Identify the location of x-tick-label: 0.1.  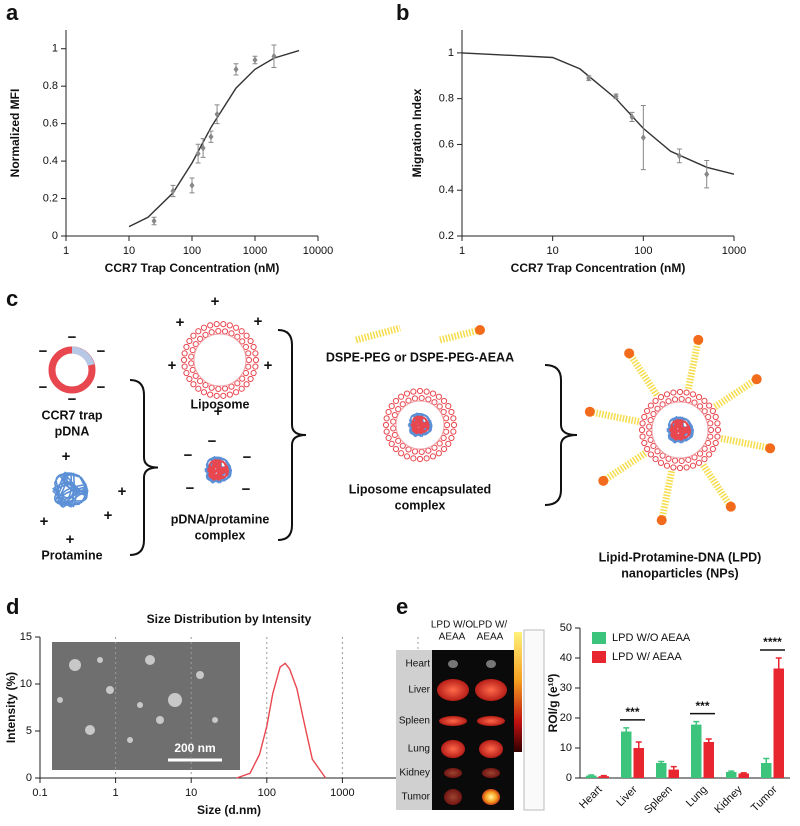
(39, 793).